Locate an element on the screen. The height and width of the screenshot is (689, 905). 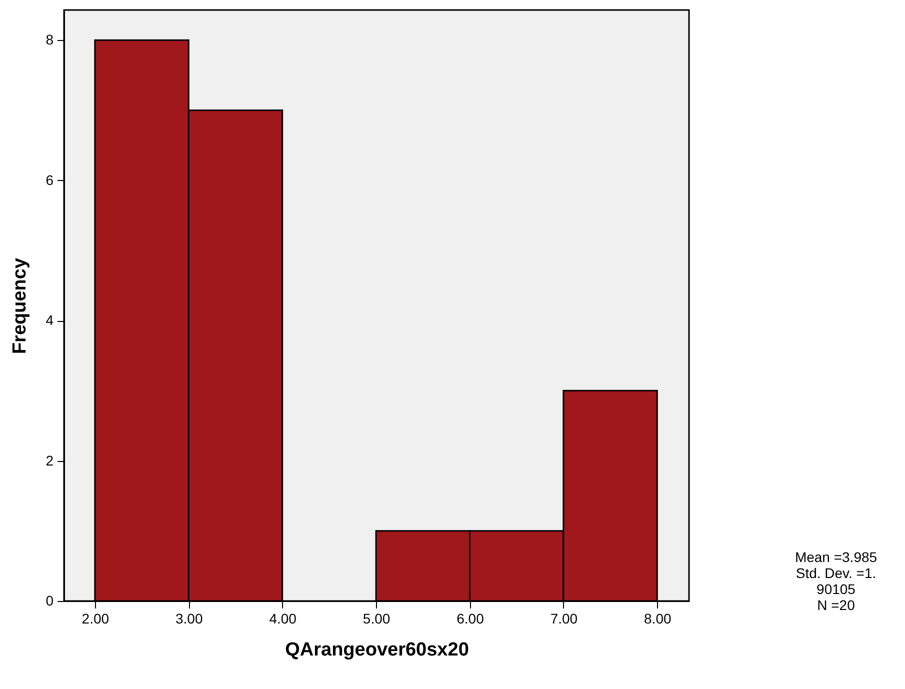
x-tick-label: 3.00 is located at coordinates (189, 618).